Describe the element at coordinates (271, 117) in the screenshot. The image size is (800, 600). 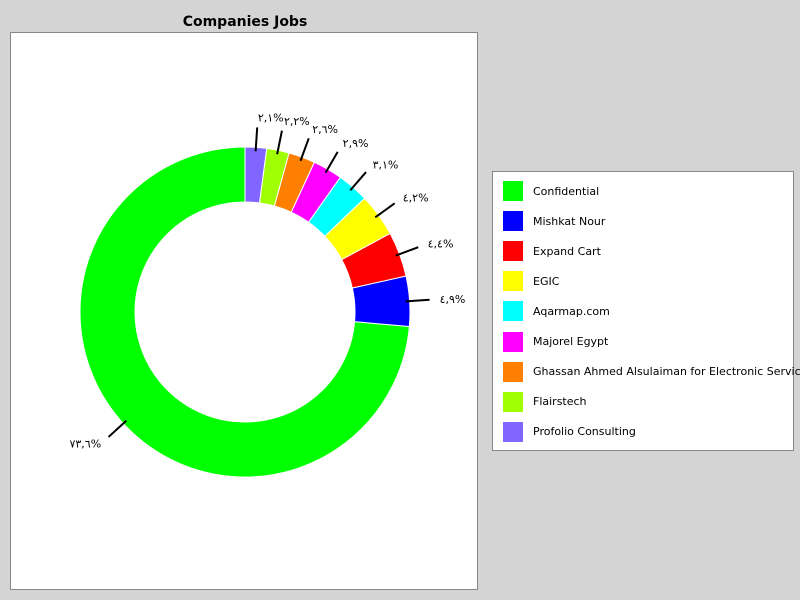
I see `percent-label: ٢,١%` at that location.